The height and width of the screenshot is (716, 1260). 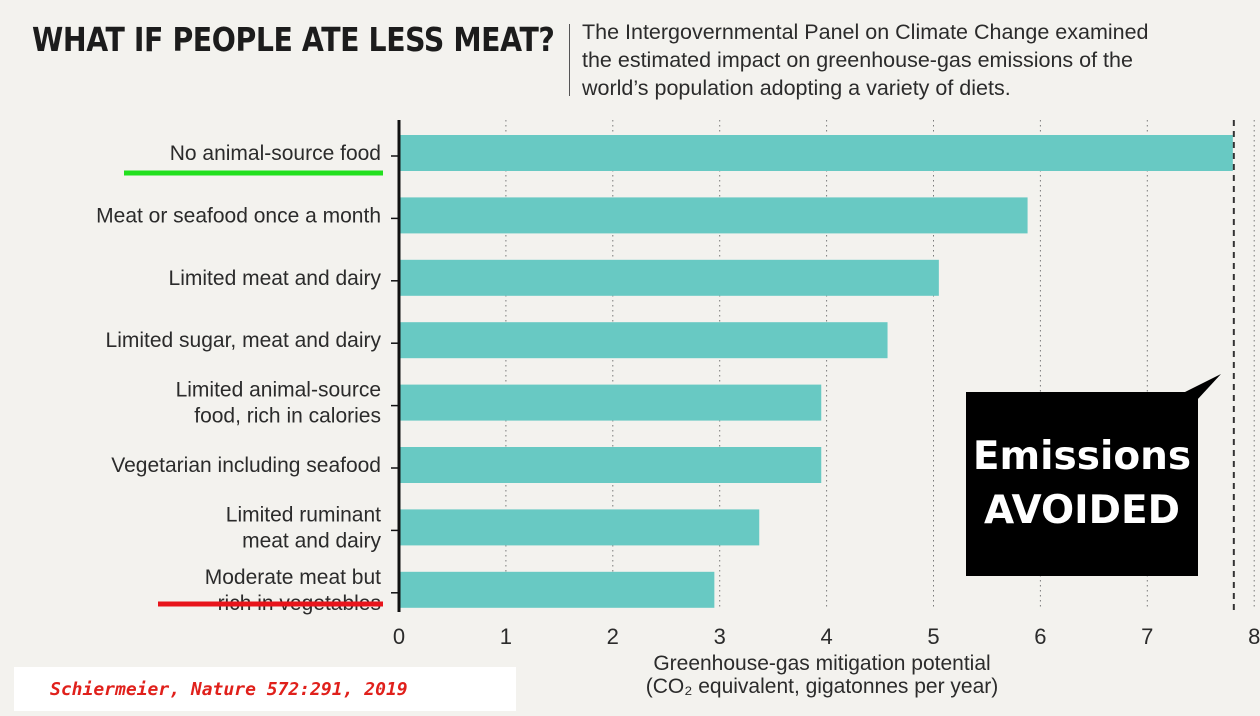 I want to click on x-tick-label: 5, so click(x=933, y=636).